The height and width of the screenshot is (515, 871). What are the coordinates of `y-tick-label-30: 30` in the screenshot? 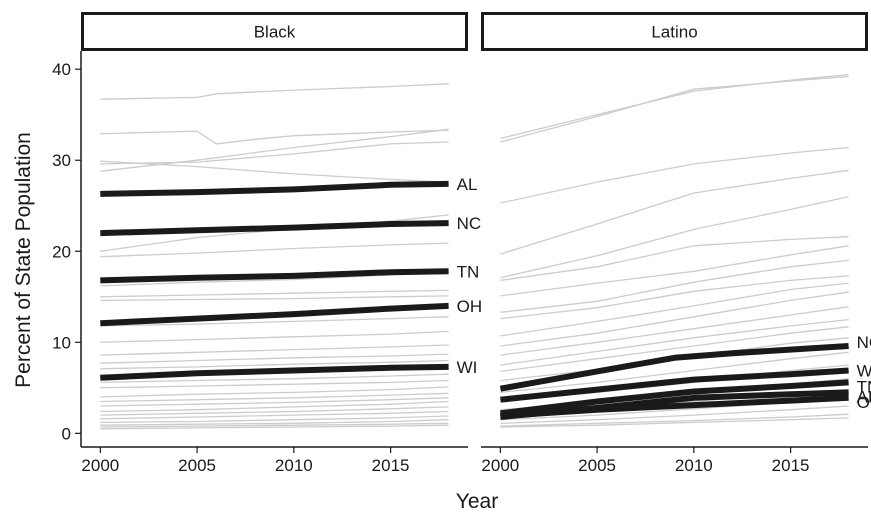 It's located at (61, 160).